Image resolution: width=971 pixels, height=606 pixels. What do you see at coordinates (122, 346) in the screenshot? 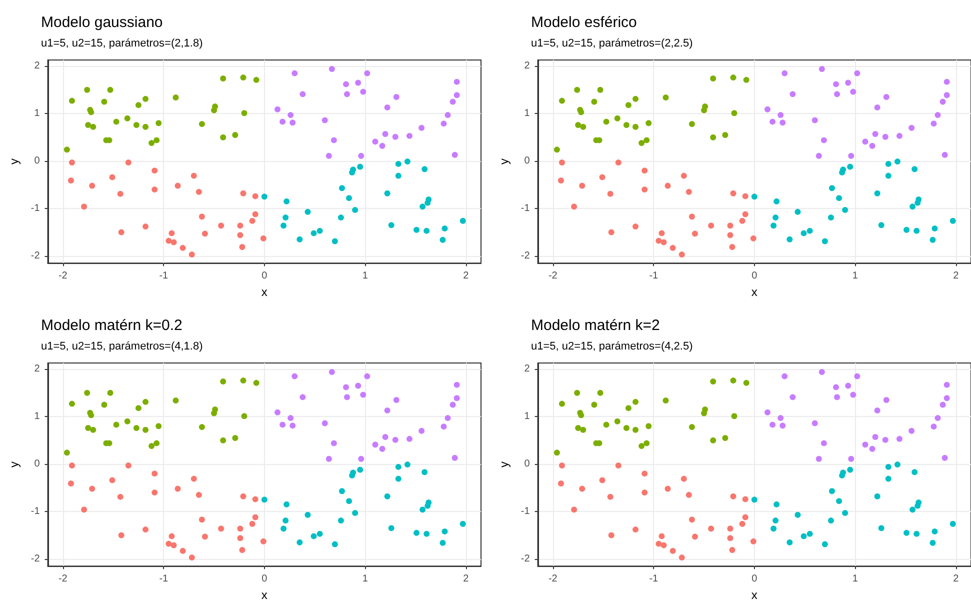
I see `chart-subtitle: u1=5, u2=15, parámetros=(4,1.8)` at bounding box center [122, 346].